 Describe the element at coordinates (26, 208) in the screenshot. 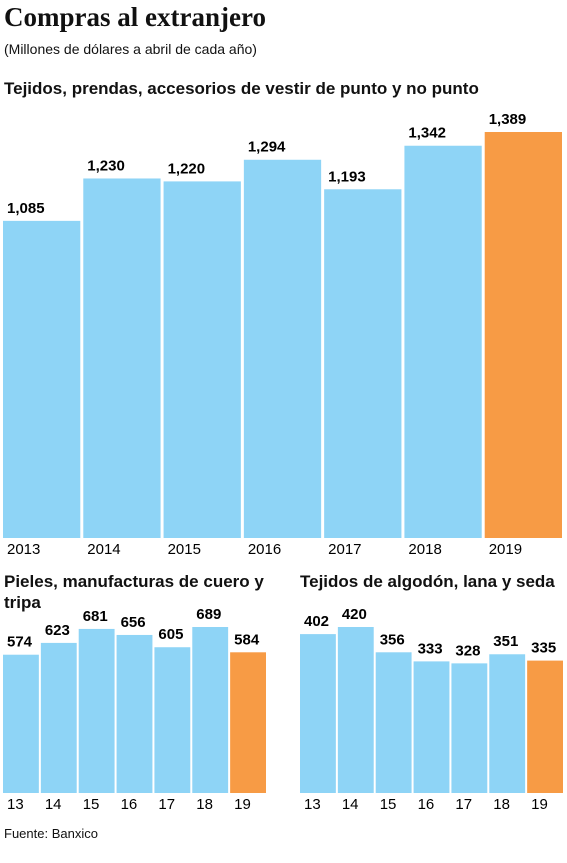

I see `value-label: 1,085` at that location.